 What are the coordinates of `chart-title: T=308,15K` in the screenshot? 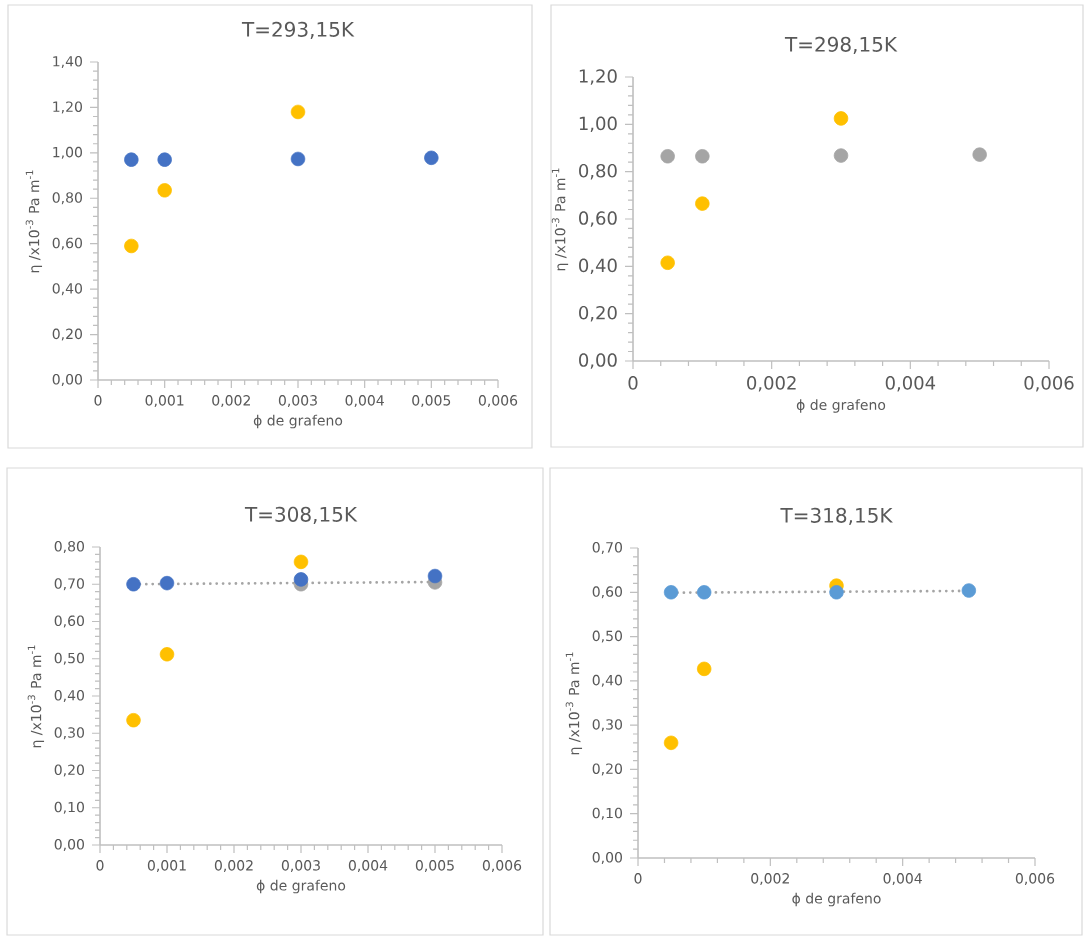 It's located at (301, 515).